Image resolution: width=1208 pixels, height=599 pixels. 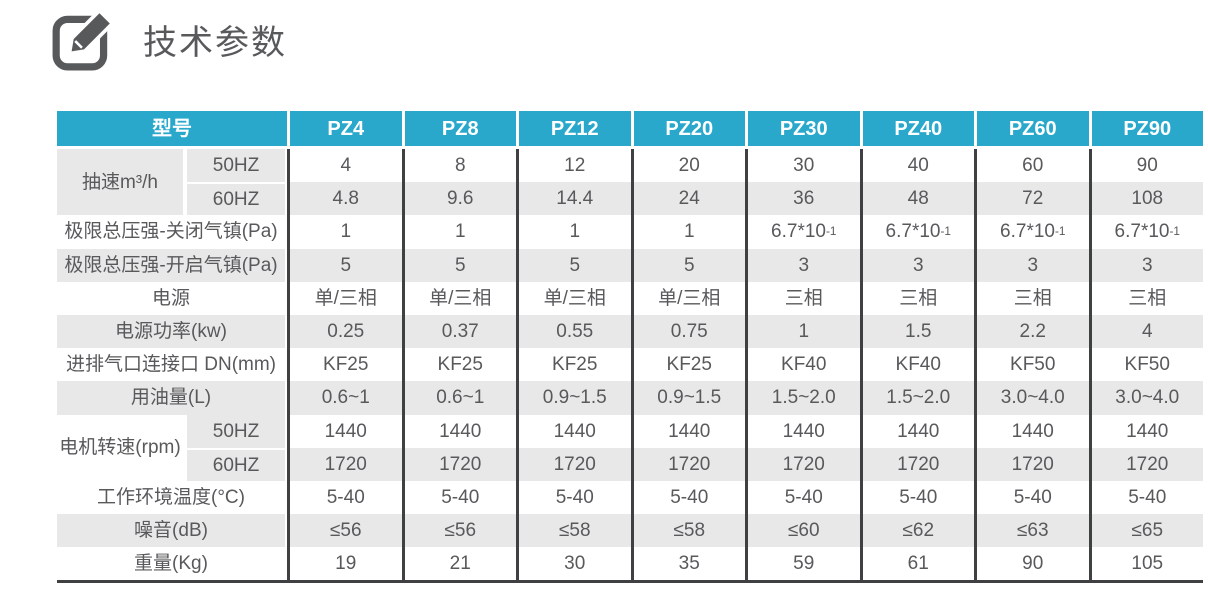 What do you see at coordinates (1145, 199) in the screenshot?
I see `table-cell: 108` at bounding box center [1145, 199].